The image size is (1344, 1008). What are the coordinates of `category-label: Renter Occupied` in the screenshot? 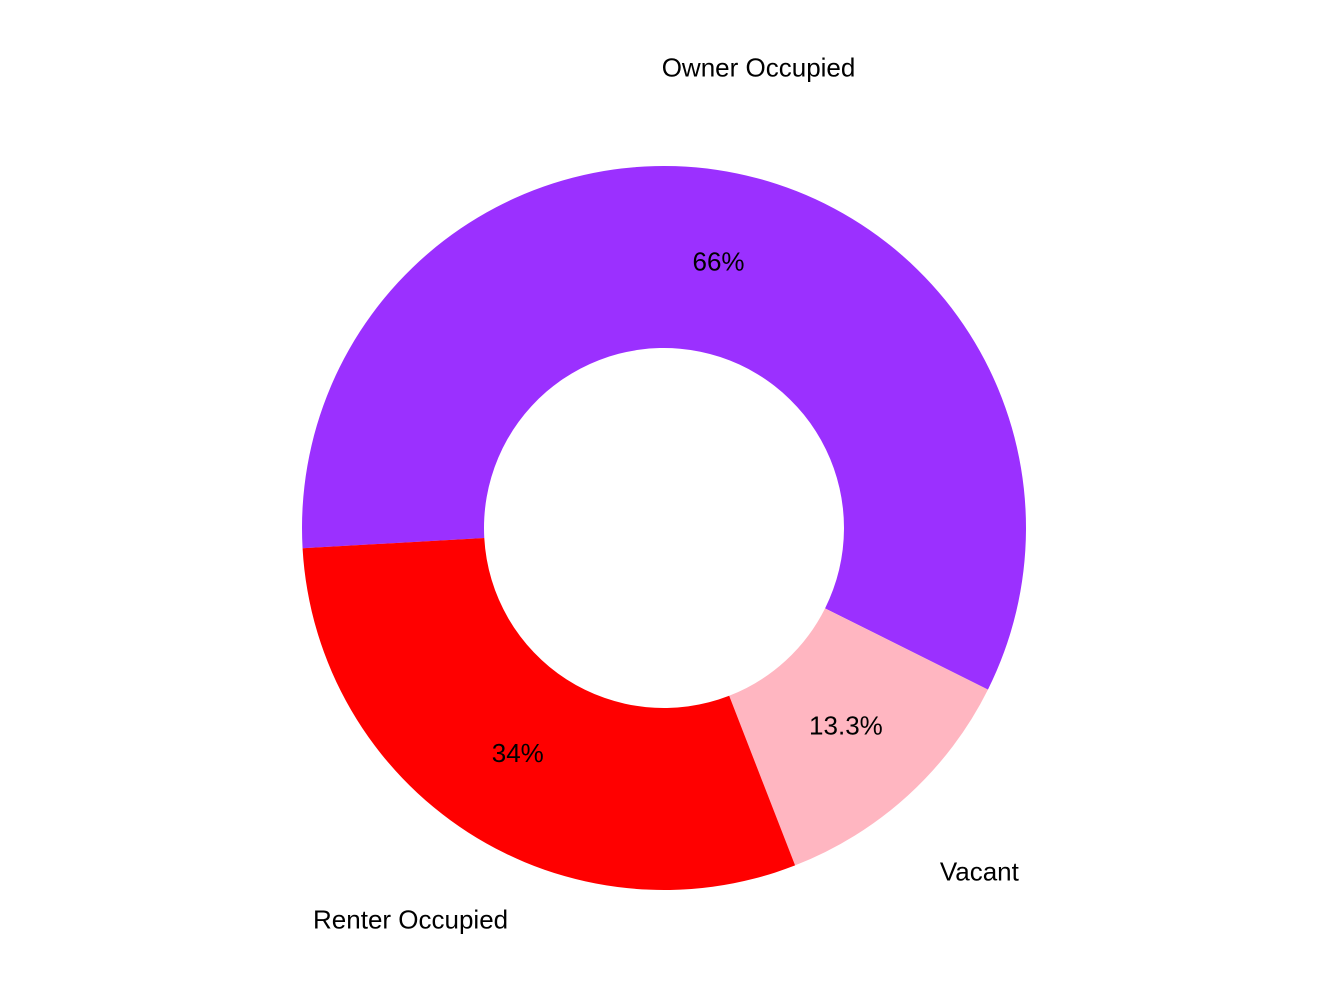 It's located at (410, 919).